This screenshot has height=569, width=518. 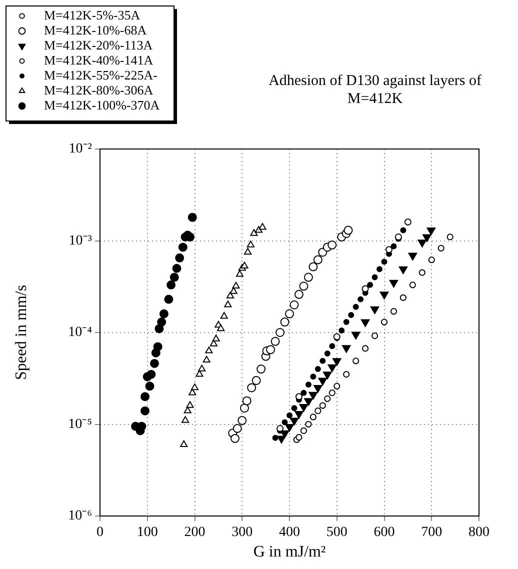 What do you see at coordinates (92, 14) in the screenshot?
I see `legend-label: M=412K-5%-35A` at bounding box center [92, 14].